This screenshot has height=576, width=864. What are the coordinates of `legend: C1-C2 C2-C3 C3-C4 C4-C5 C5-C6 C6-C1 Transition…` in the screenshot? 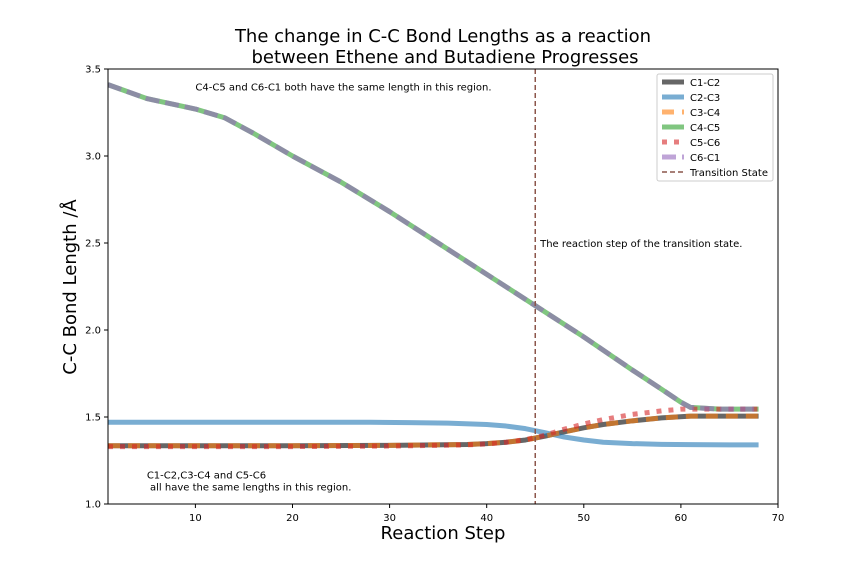 It's located at (715, 127).